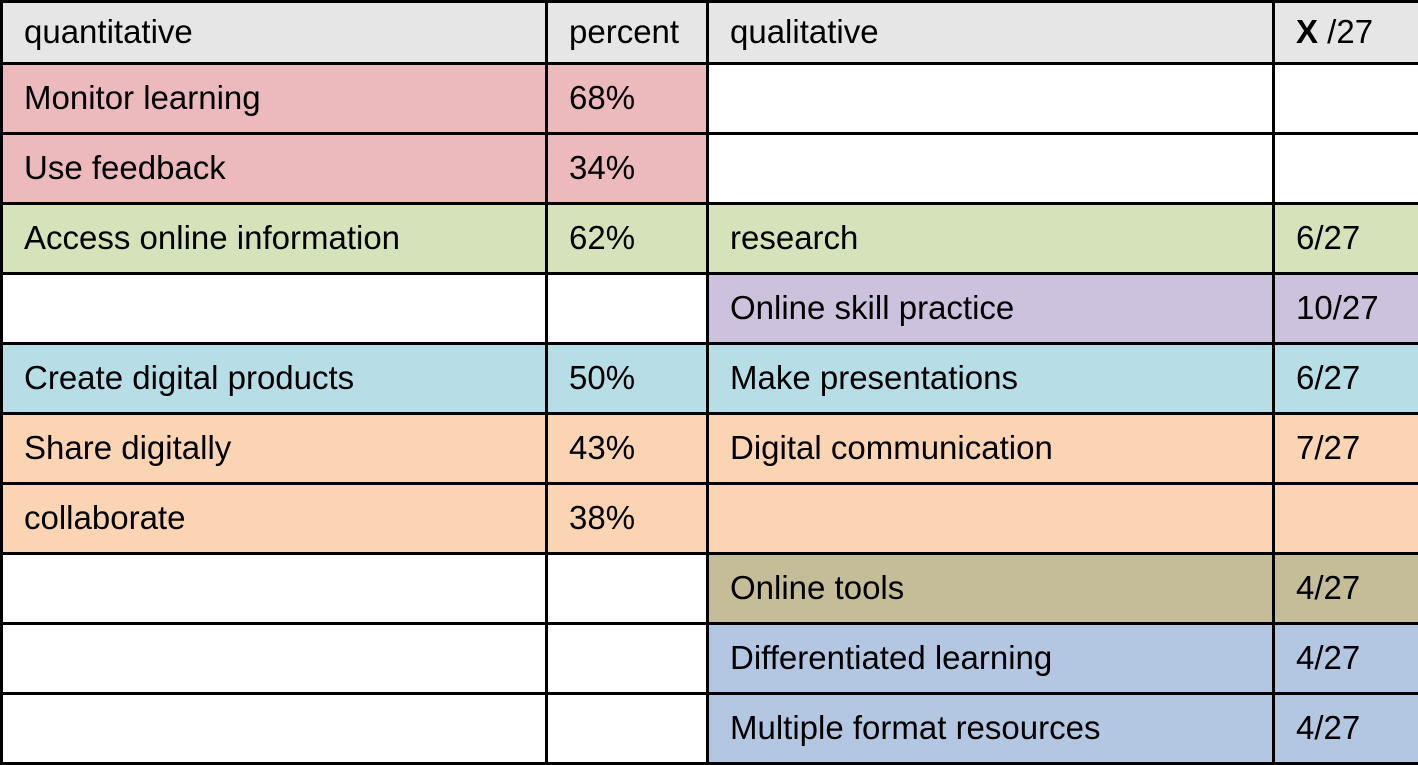 This screenshot has height=765, width=1418. Describe the element at coordinates (991, 33) in the screenshot. I see `col-header-qualitative: qualitative` at that location.